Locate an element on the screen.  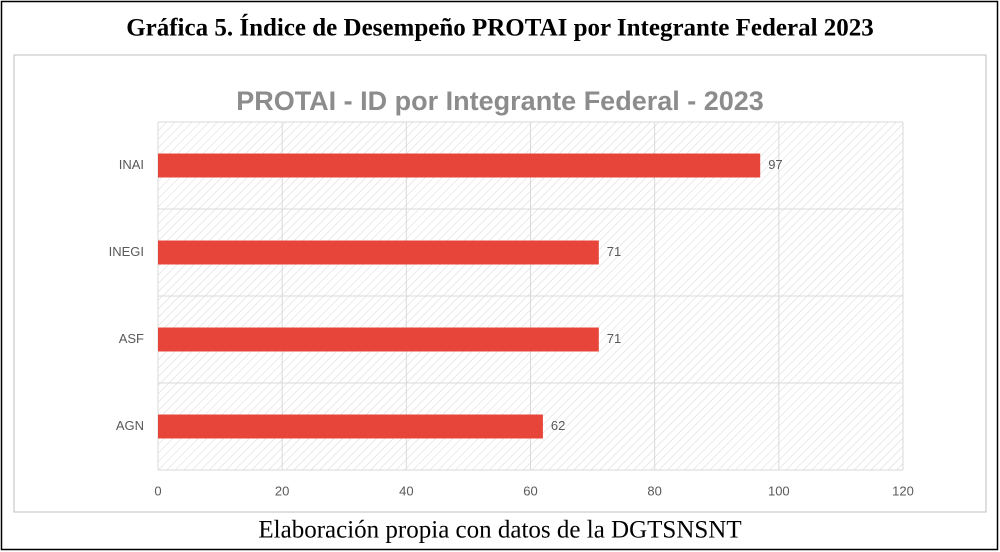
x-tick-label: 60 is located at coordinates (530, 490).